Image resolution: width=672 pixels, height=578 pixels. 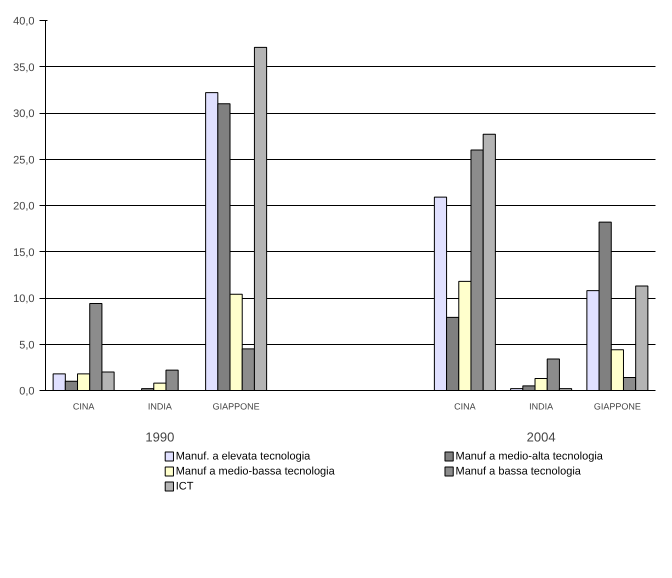 What do you see at coordinates (24, 206) in the screenshot?
I see `y-tick-label: 20,0` at bounding box center [24, 206].